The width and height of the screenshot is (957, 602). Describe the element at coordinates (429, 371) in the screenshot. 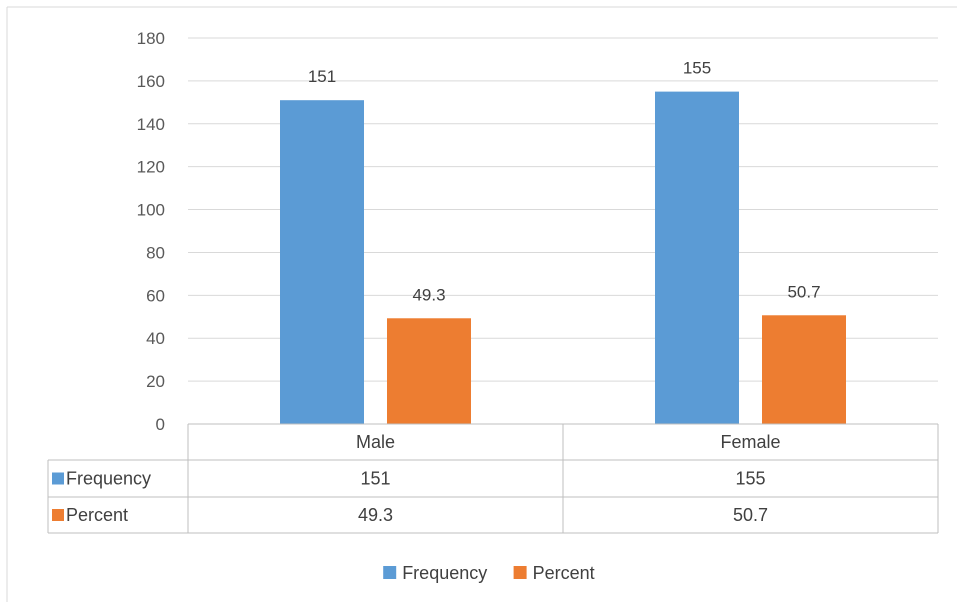

I see `bar-percent-male` at that location.